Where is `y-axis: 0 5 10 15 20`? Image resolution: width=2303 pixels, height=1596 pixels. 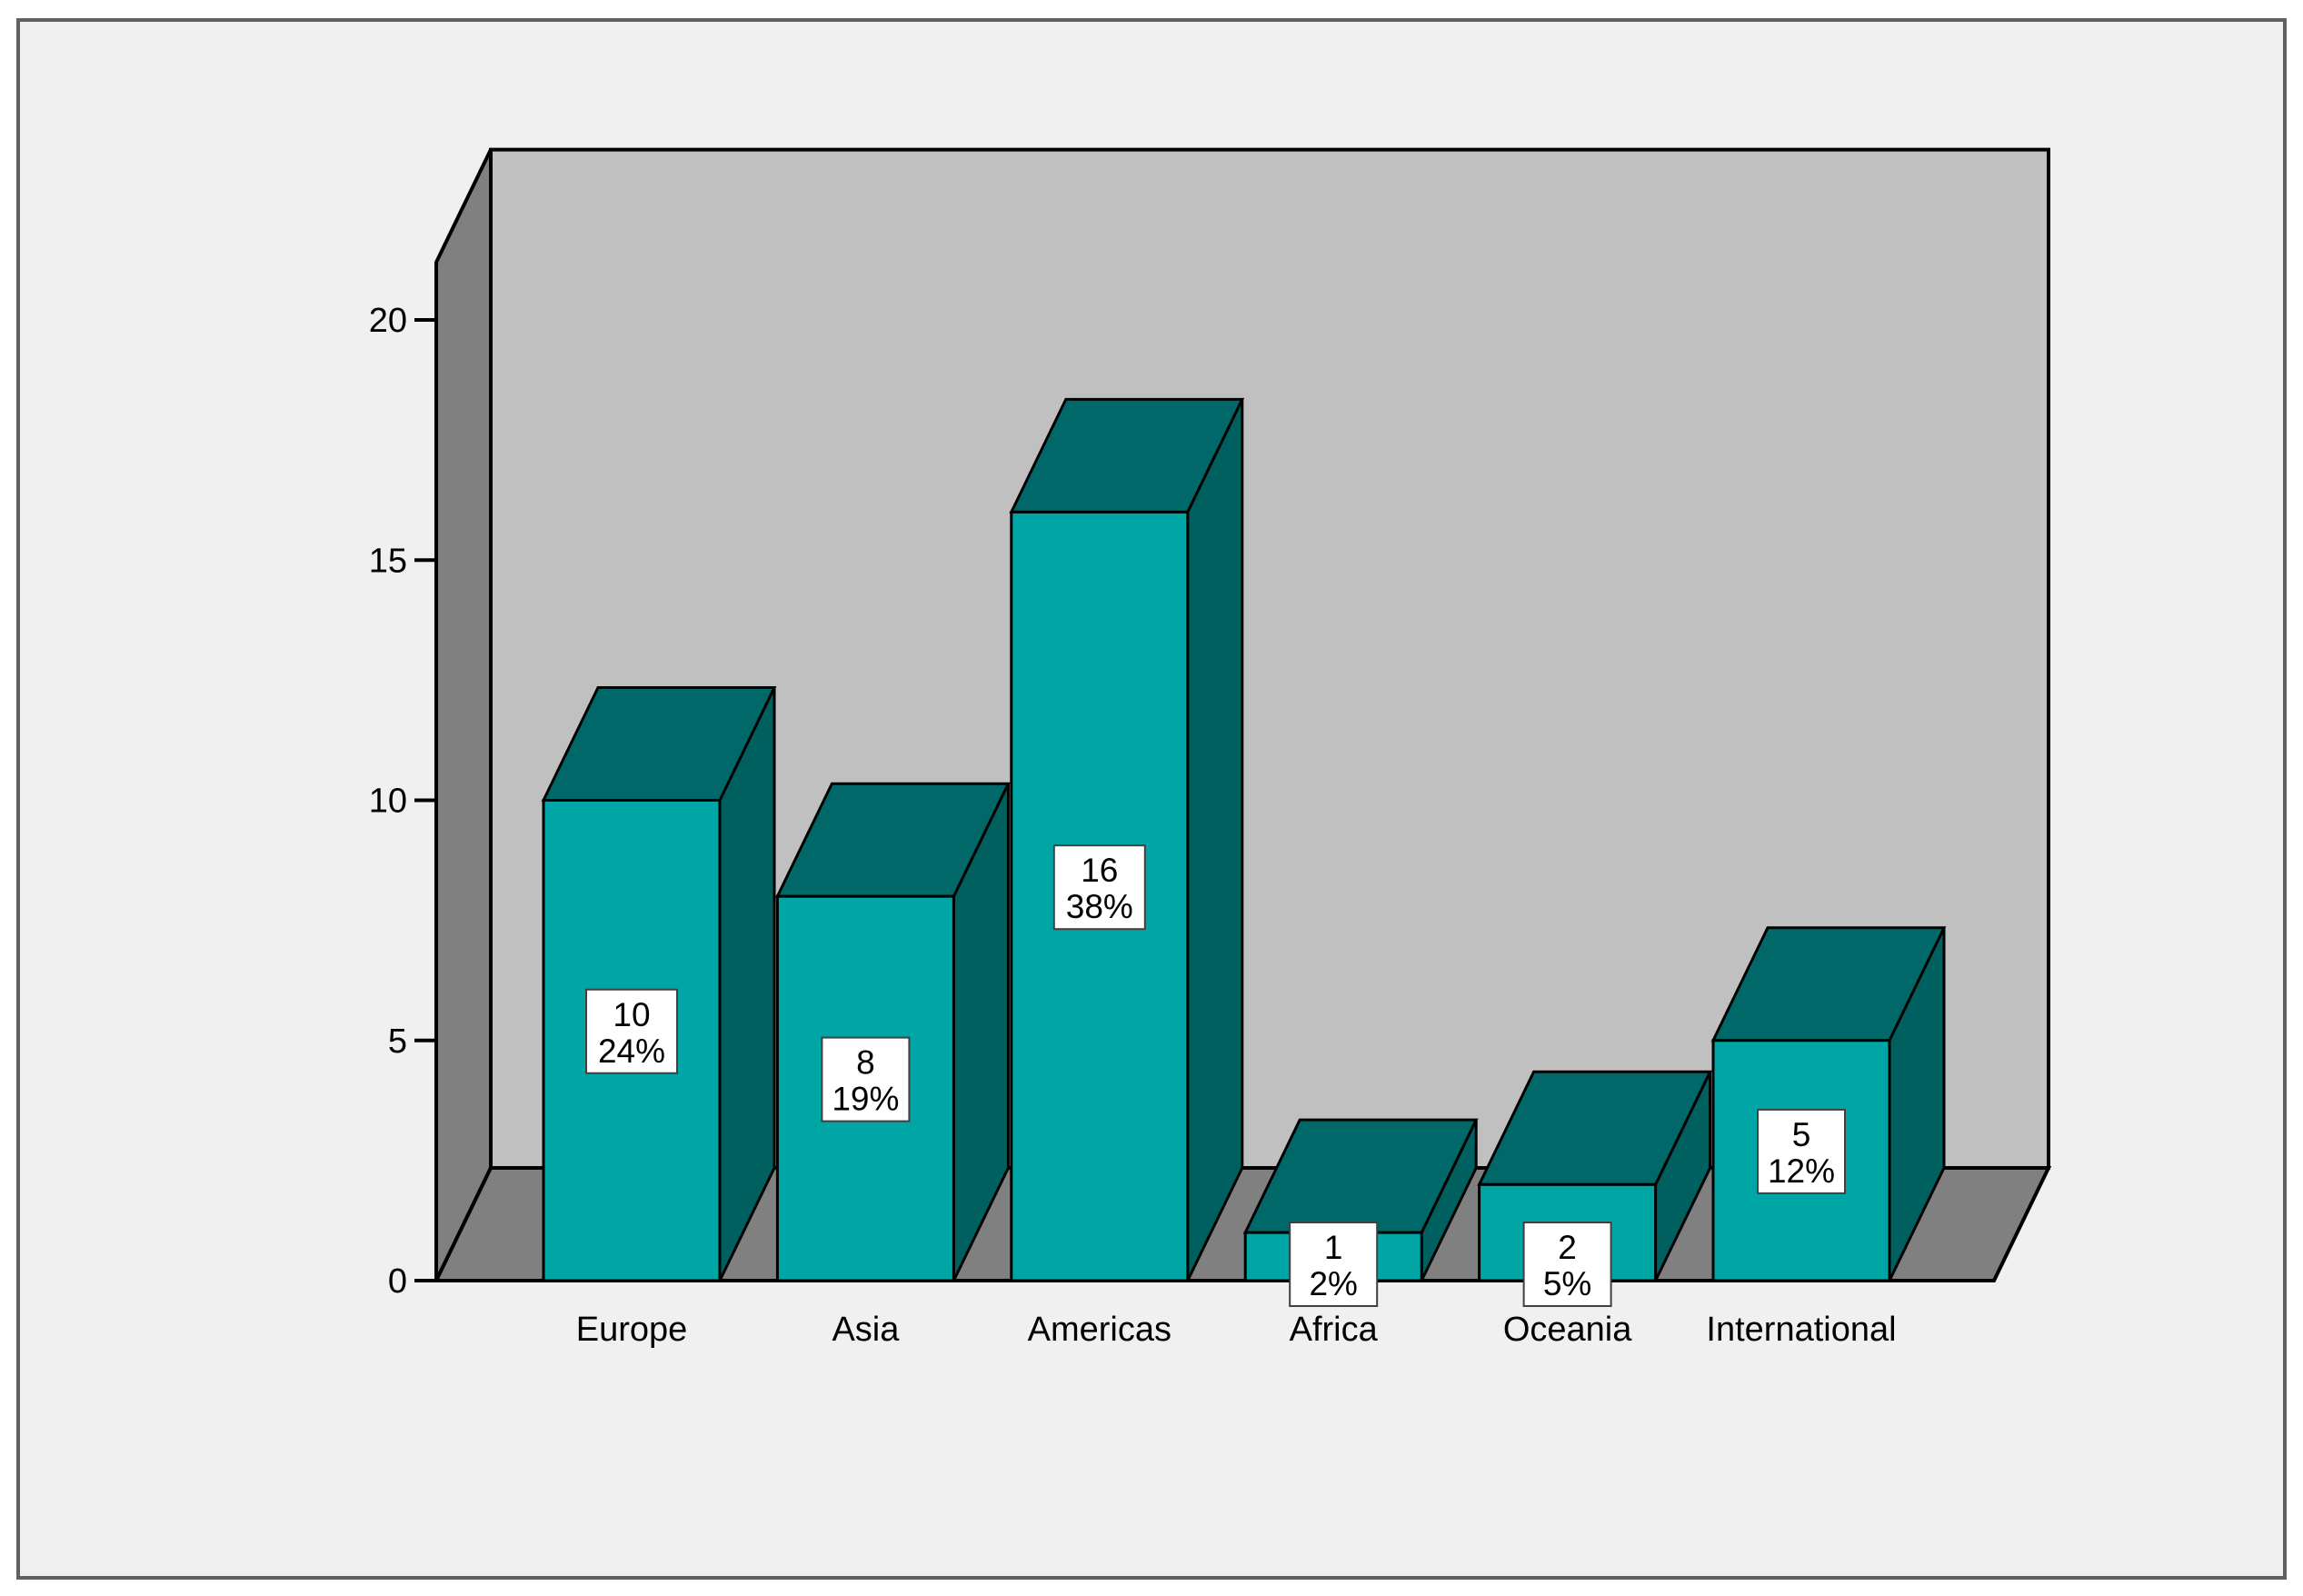 y-axis: 0 5 10 15 20 is located at coordinates (402, 801).